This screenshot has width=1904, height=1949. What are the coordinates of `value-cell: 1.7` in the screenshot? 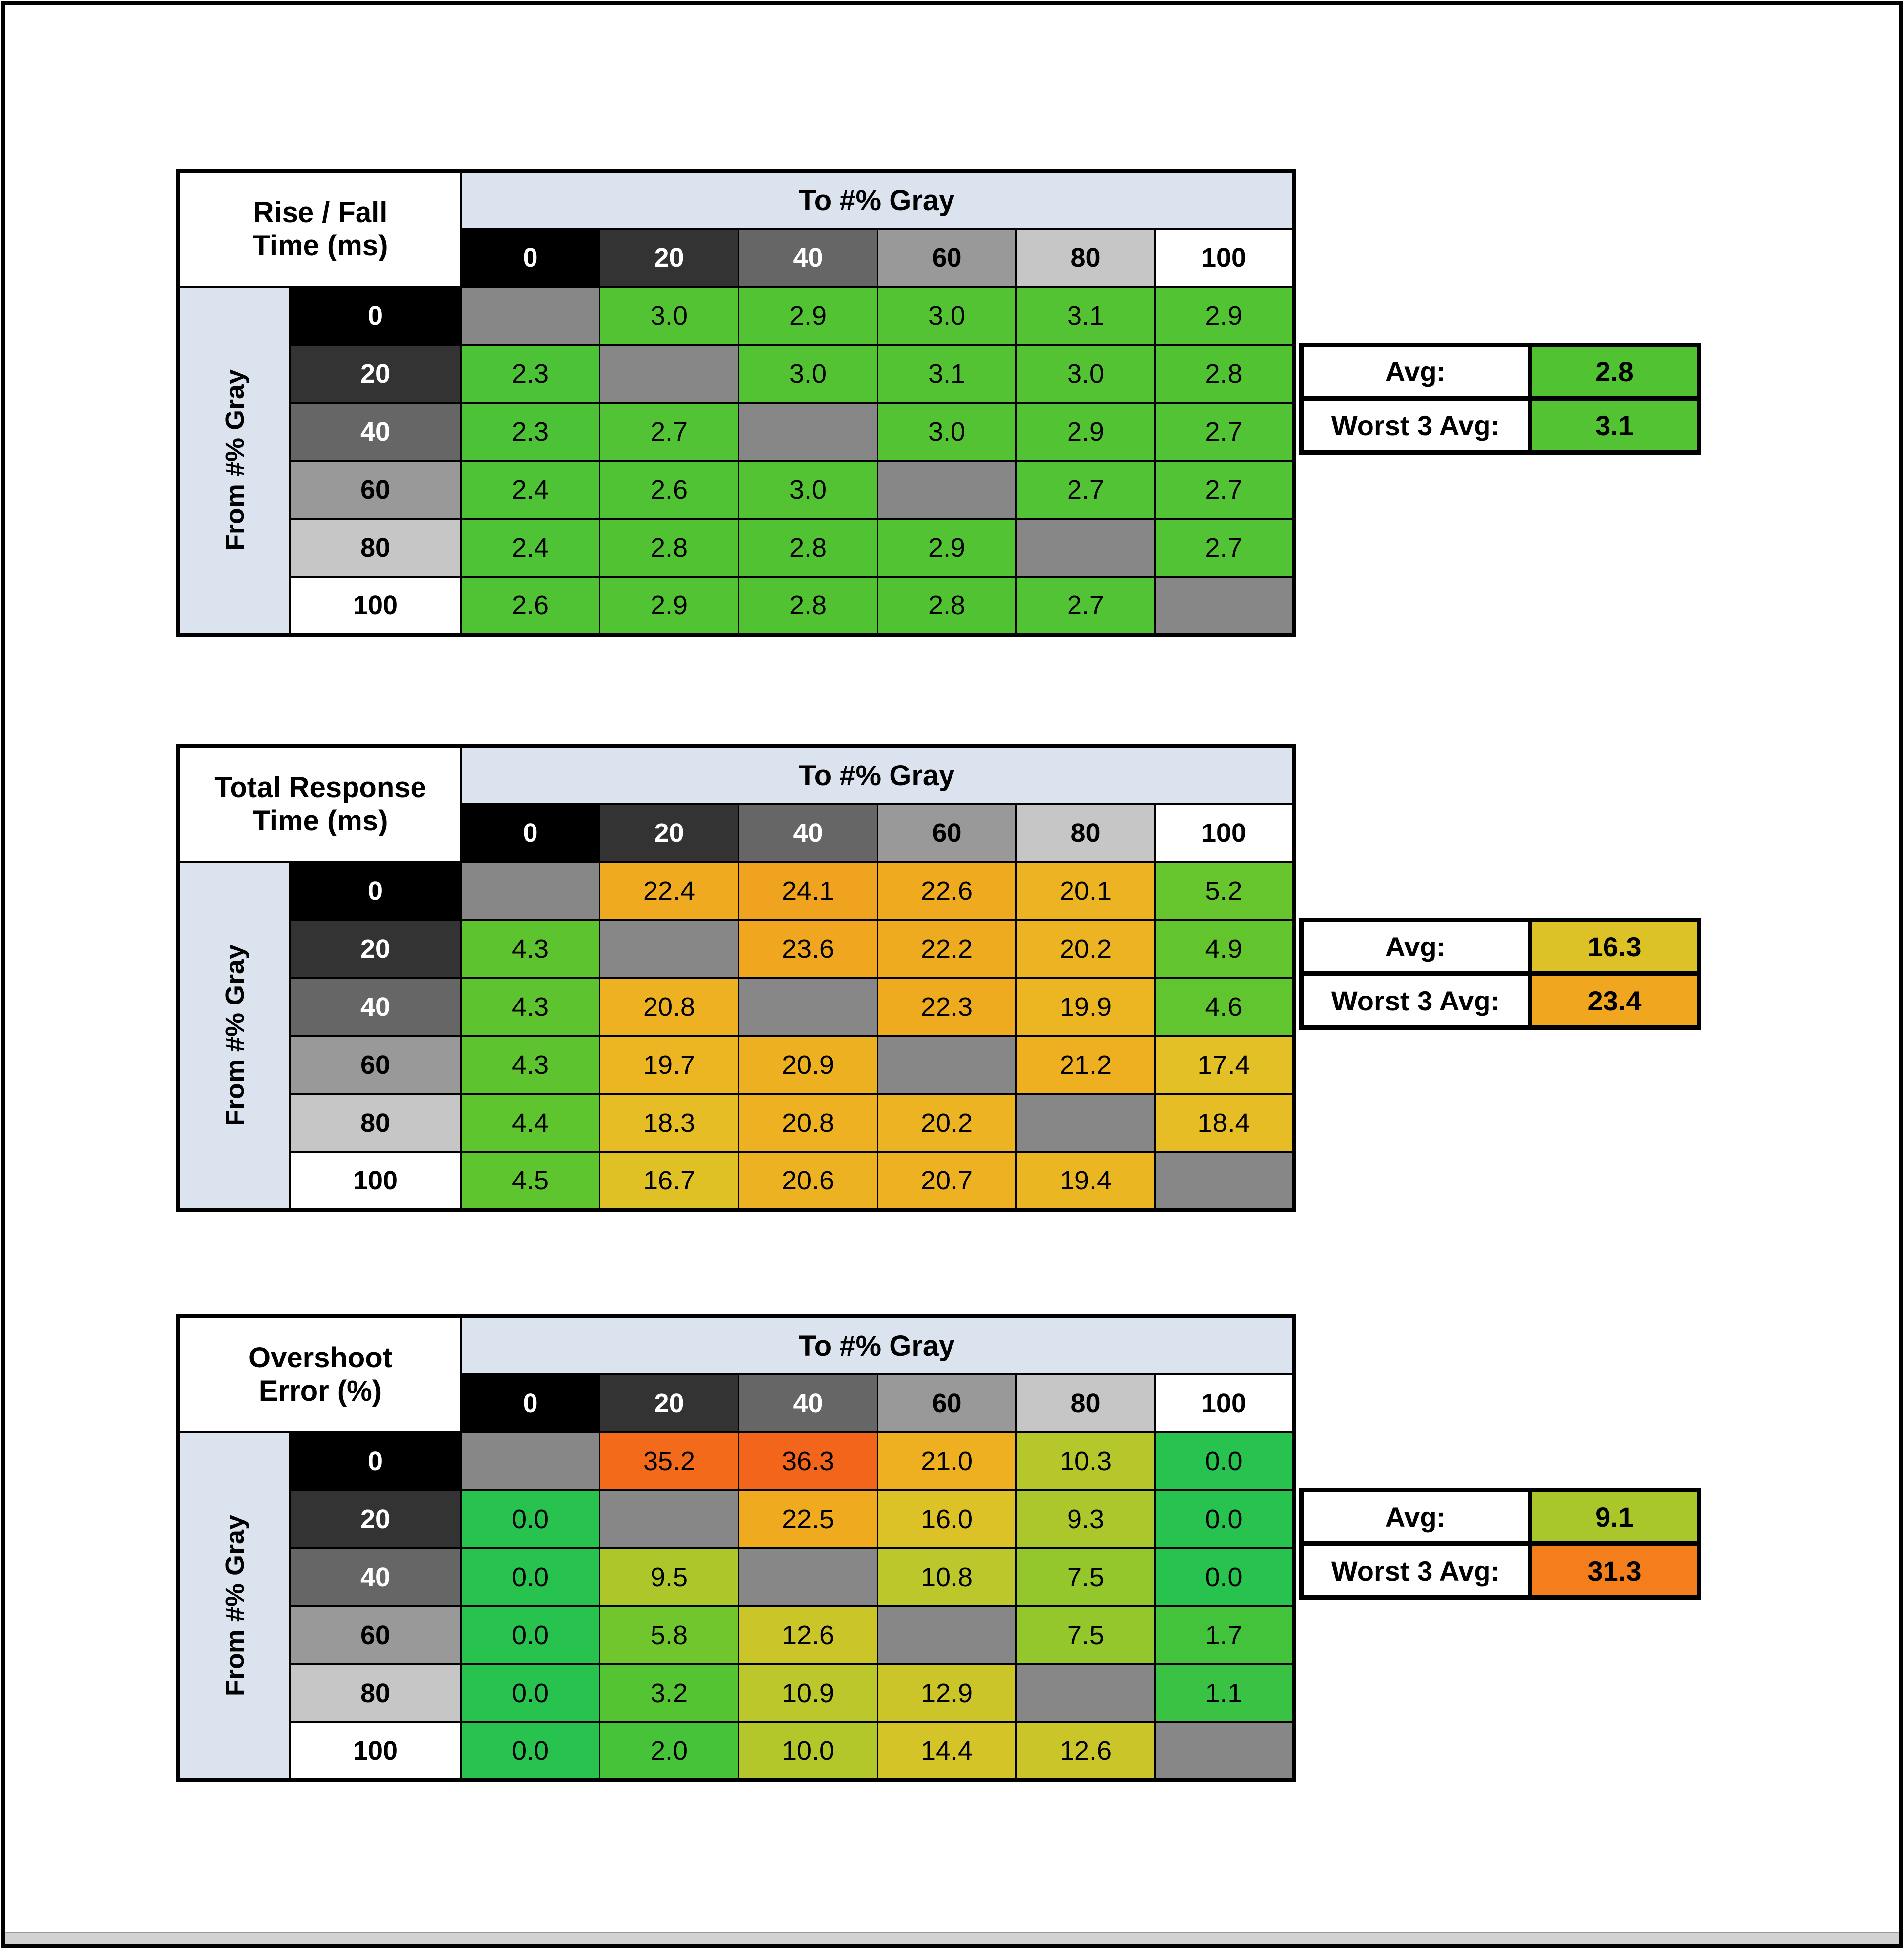 It's located at (1224, 1635).